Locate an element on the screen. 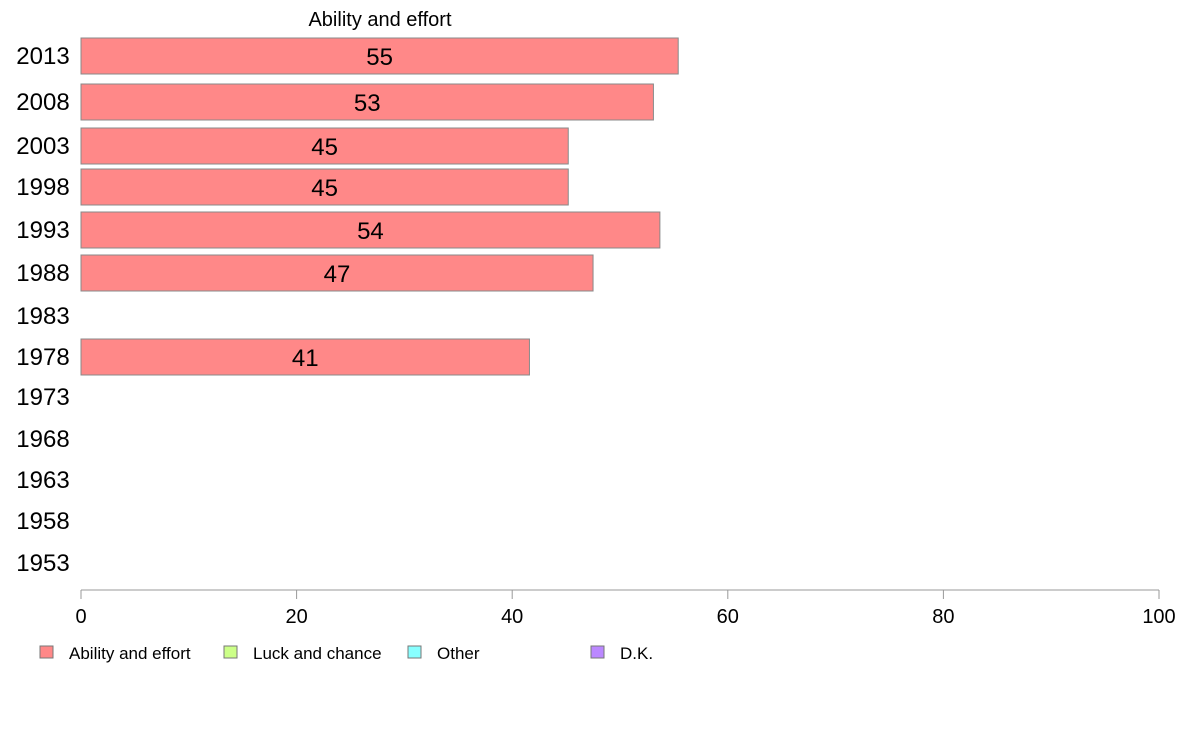 The image size is (1188, 736). bar-value-label: 41 is located at coordinates (305, 358).